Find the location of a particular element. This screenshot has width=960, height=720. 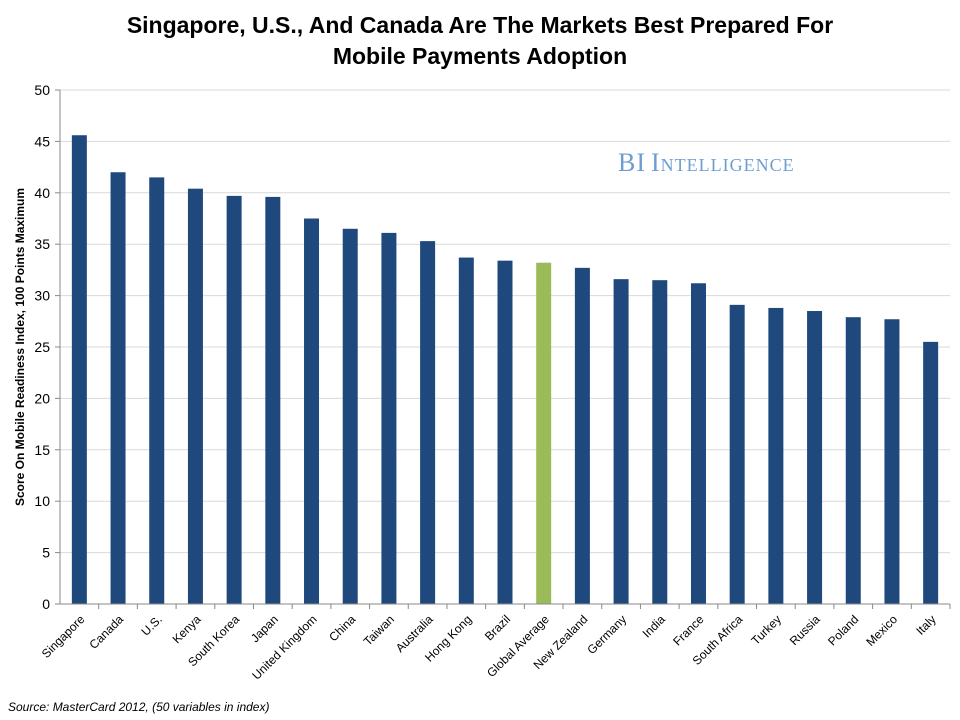

y-tick-label: 40 is located at coordinates (42, 193).